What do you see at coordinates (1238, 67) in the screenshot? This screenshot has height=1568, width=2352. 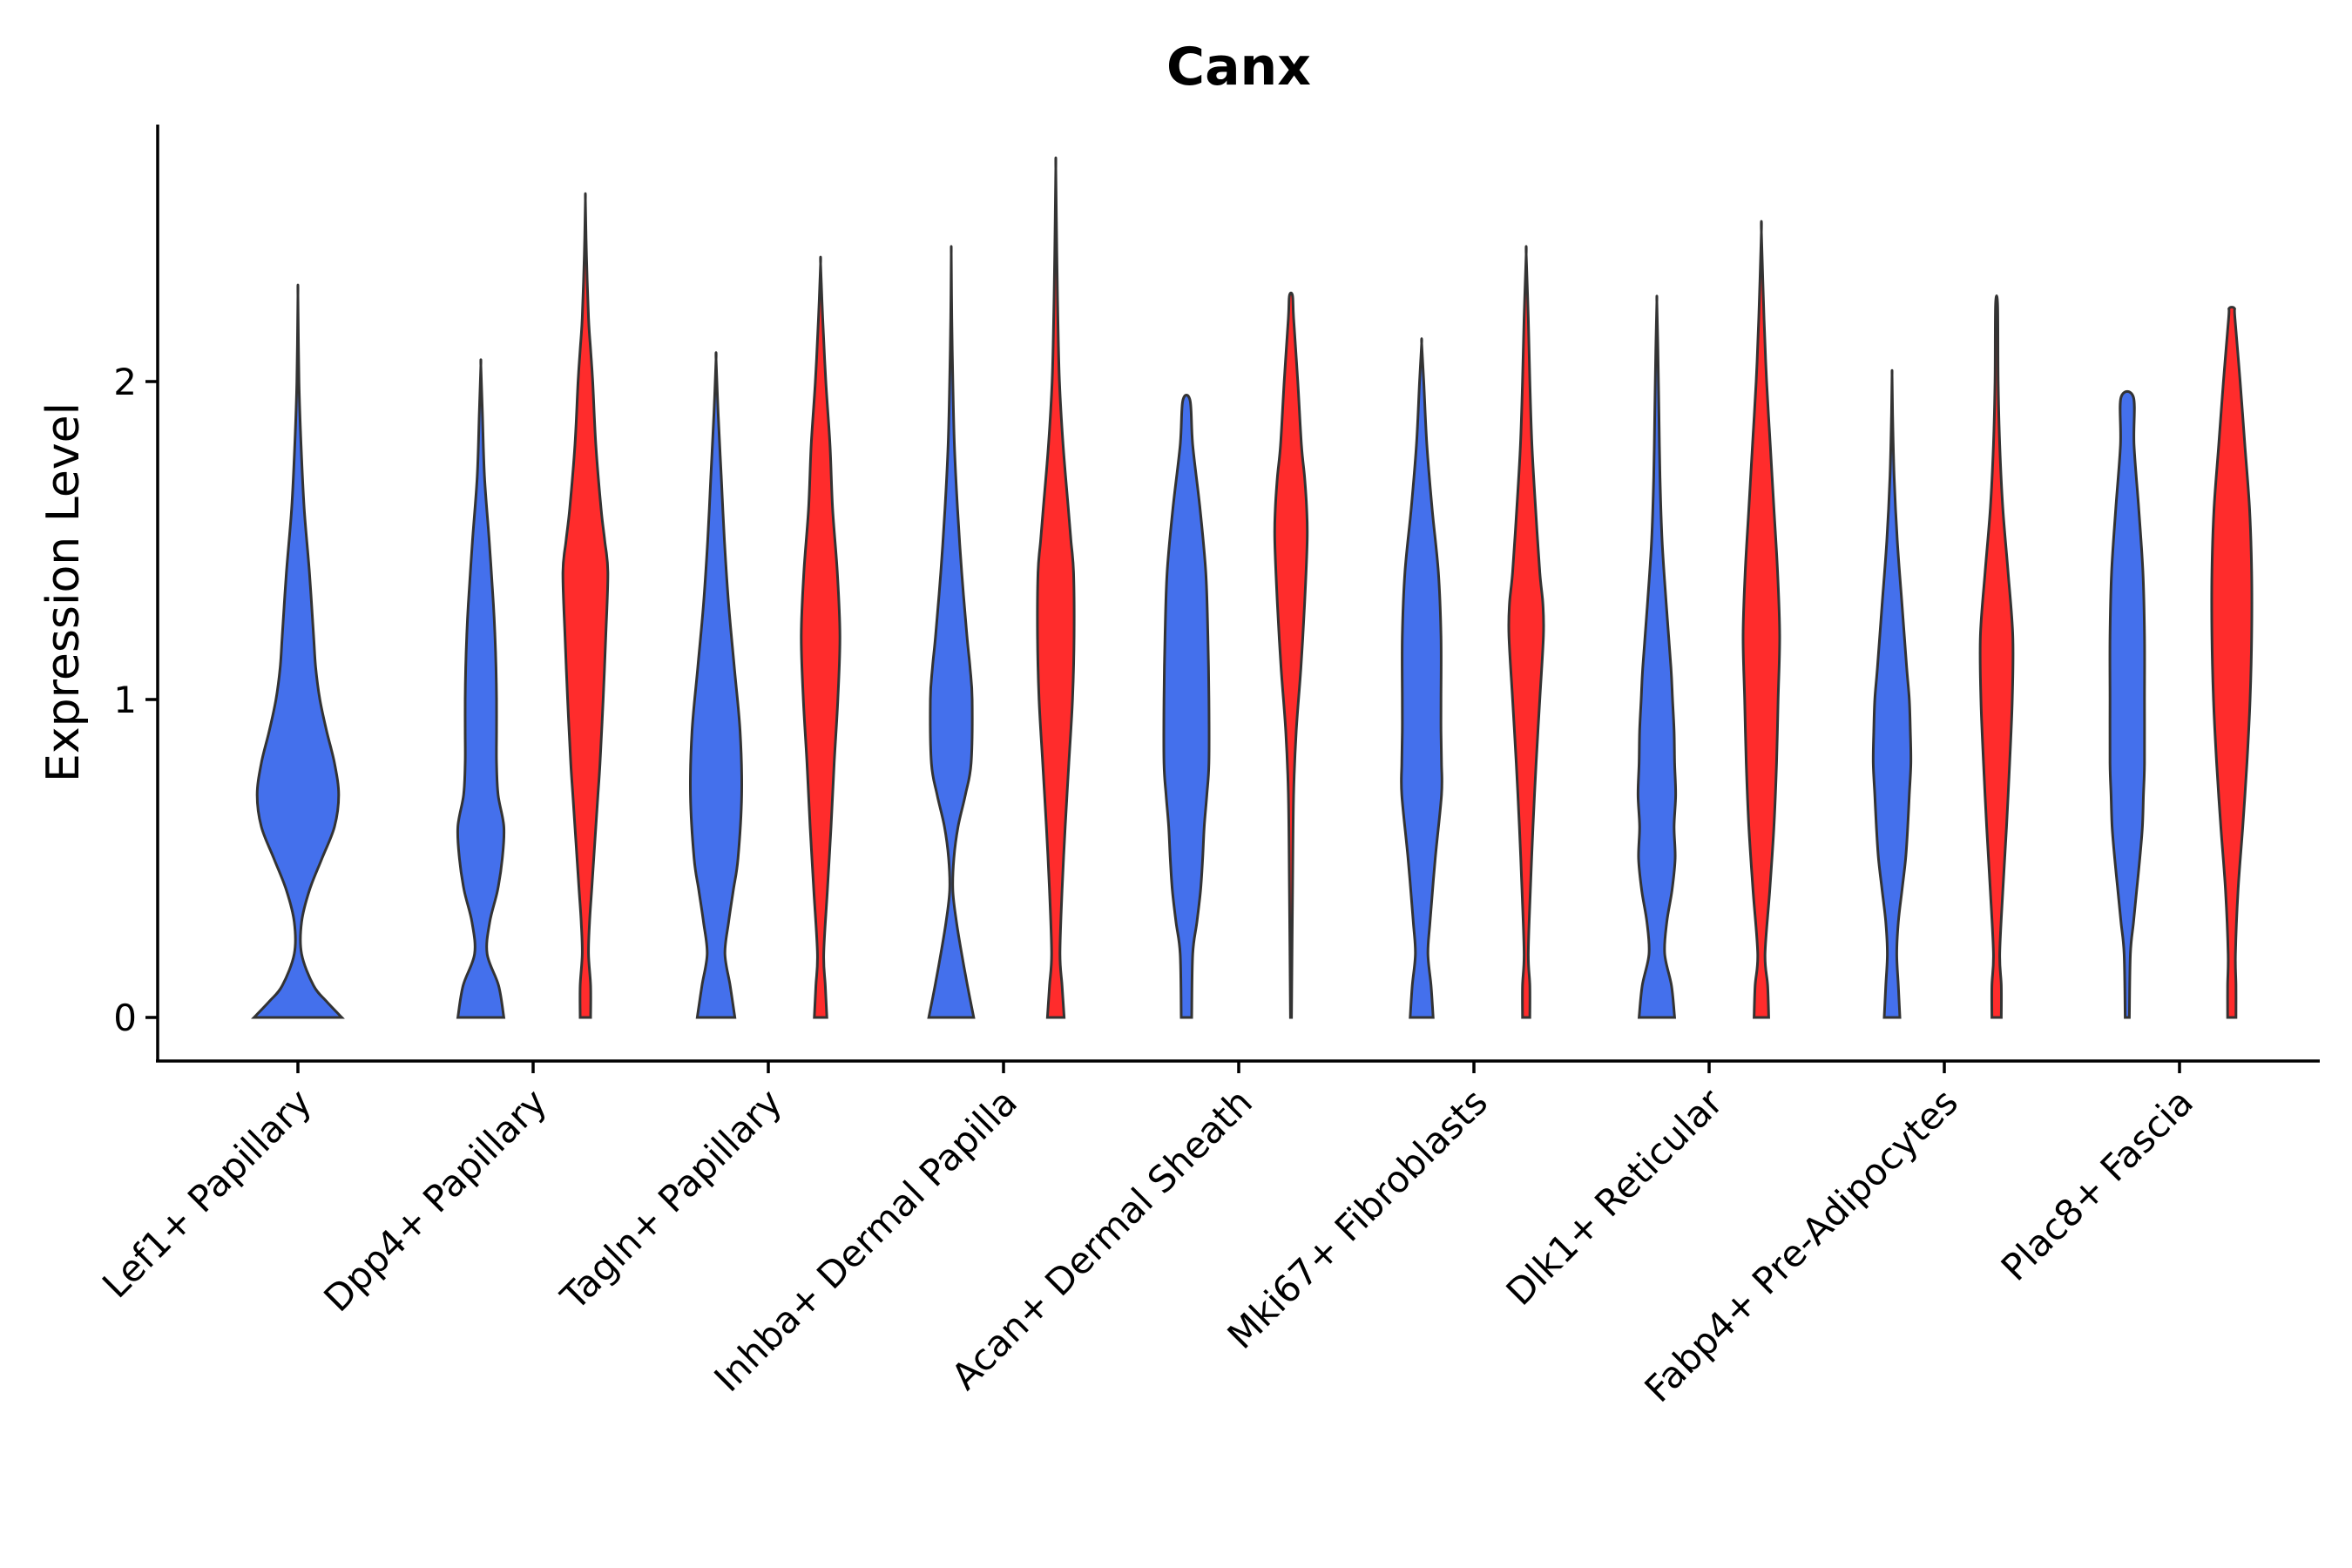 I see `chart-title: Canx` at bounding box center [1238, 67].